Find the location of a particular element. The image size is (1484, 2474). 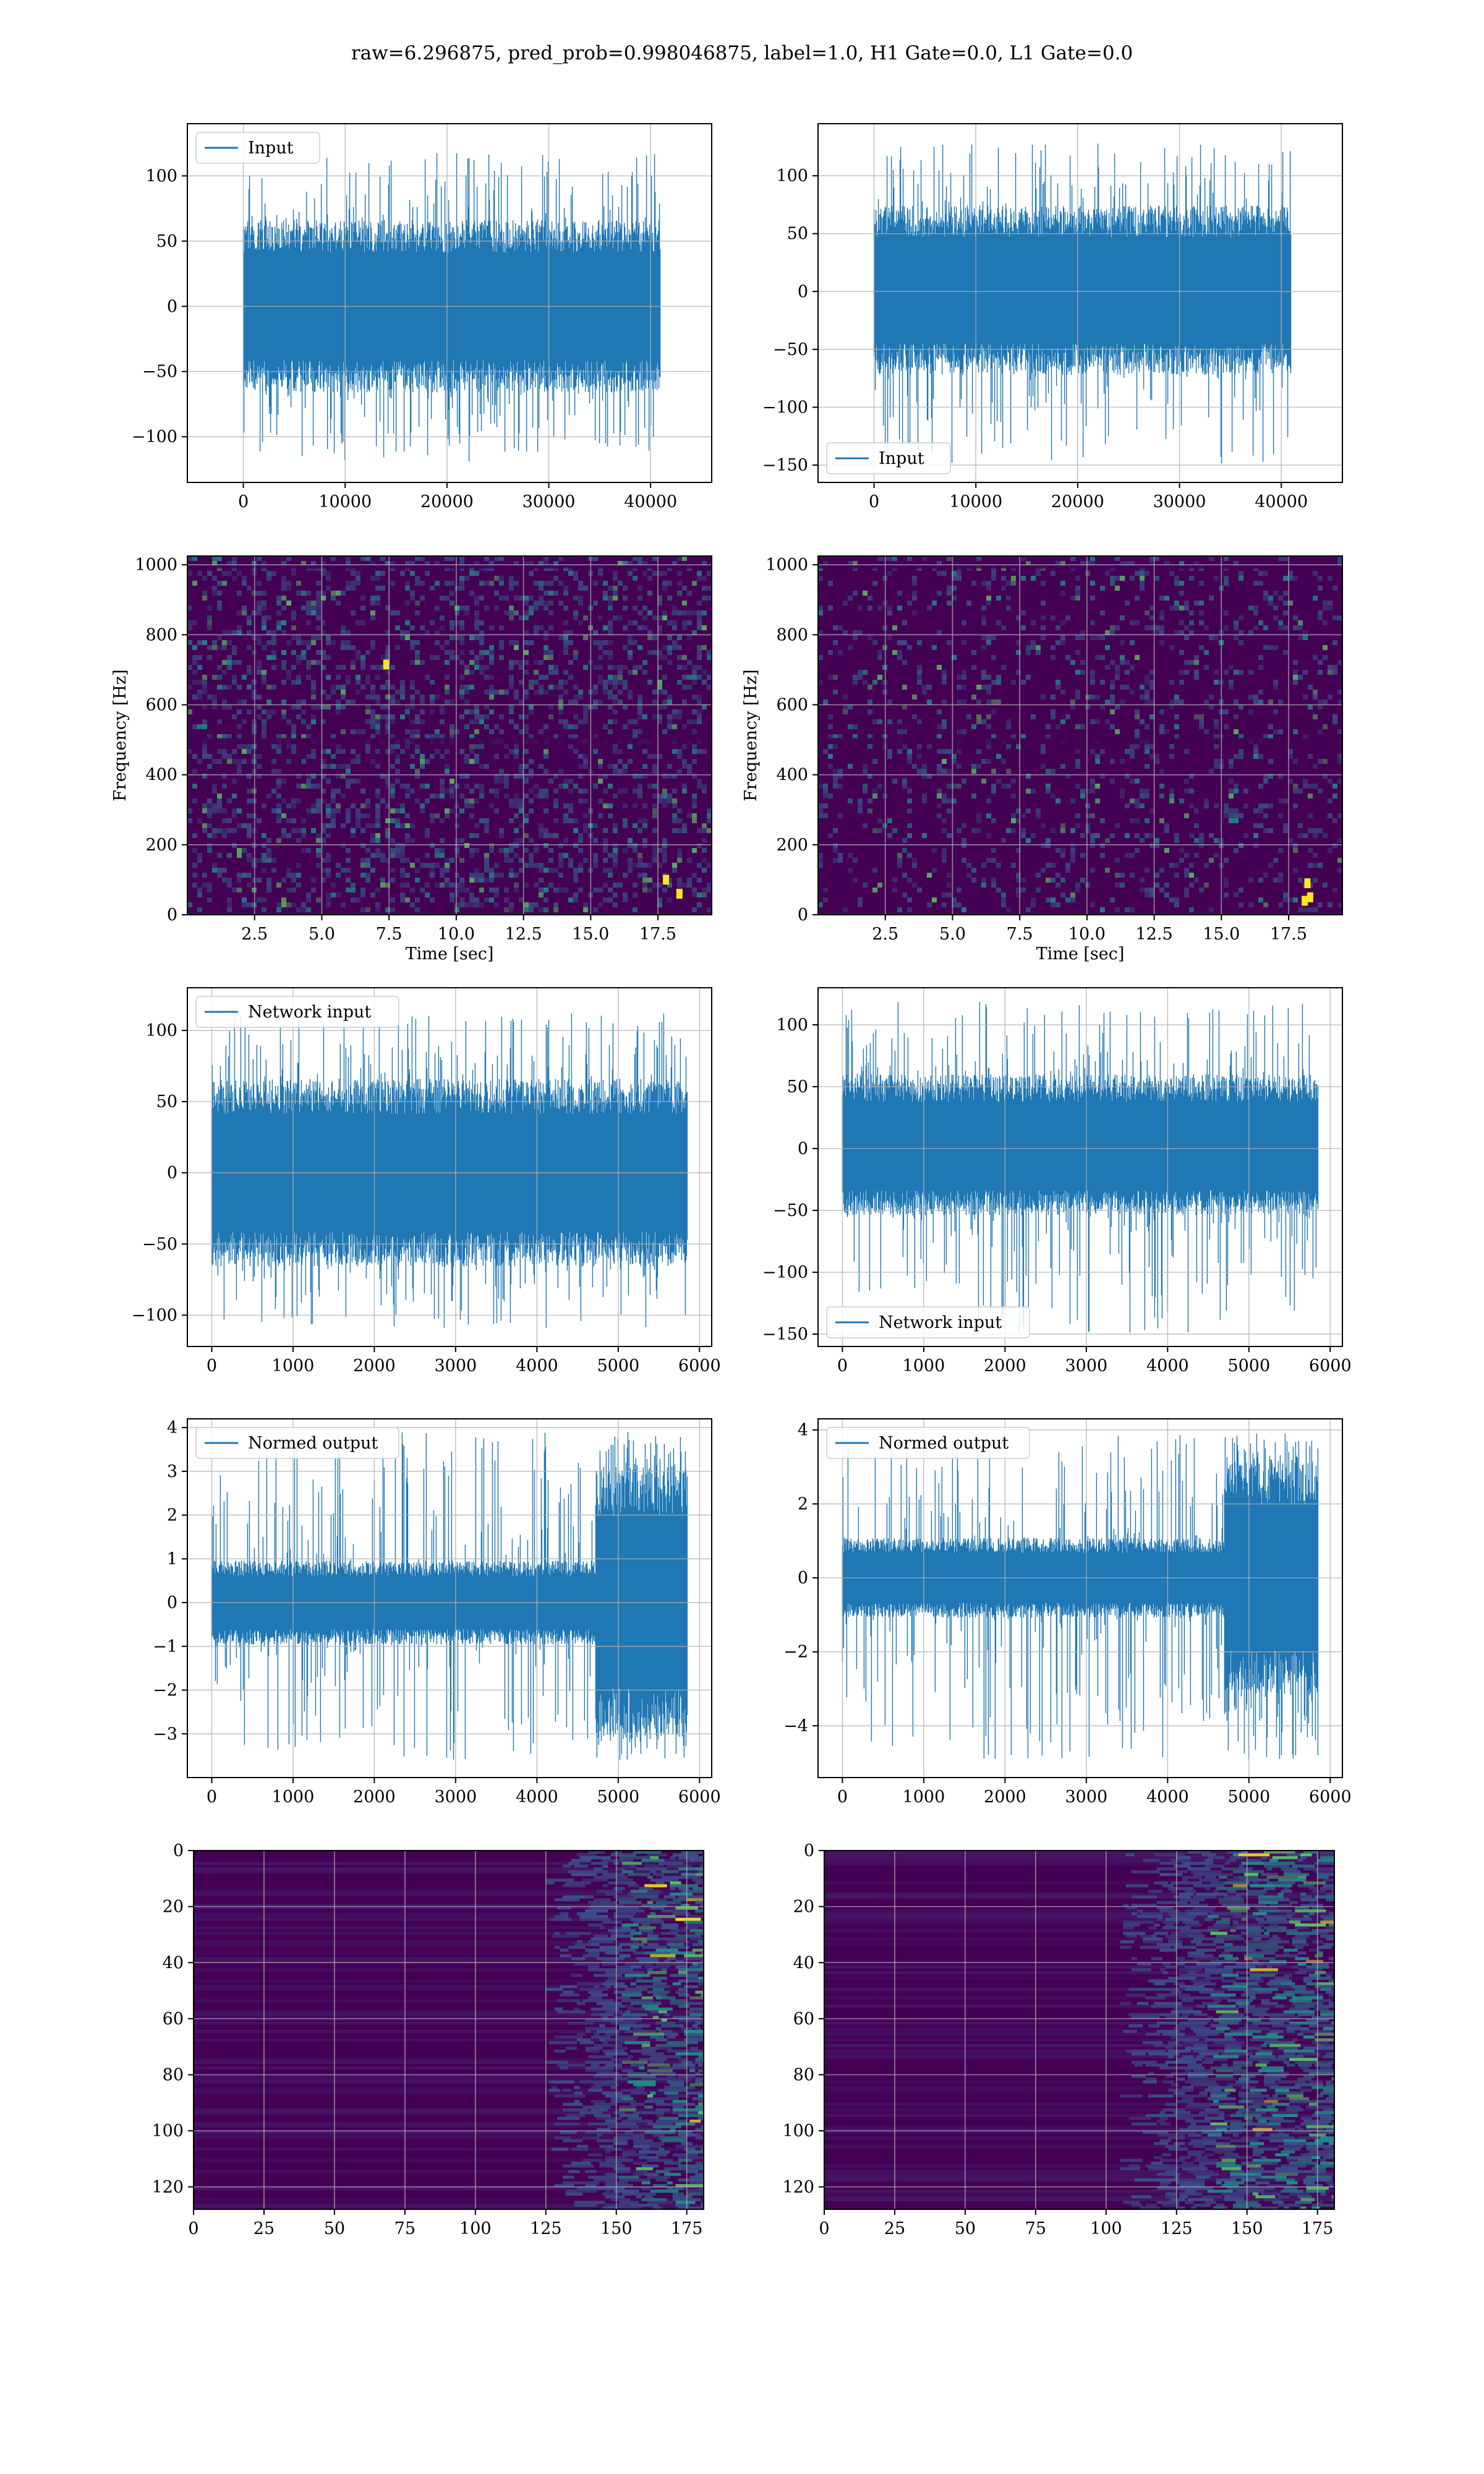

y-tick-label: 200 is located at coordinates (792, 846).